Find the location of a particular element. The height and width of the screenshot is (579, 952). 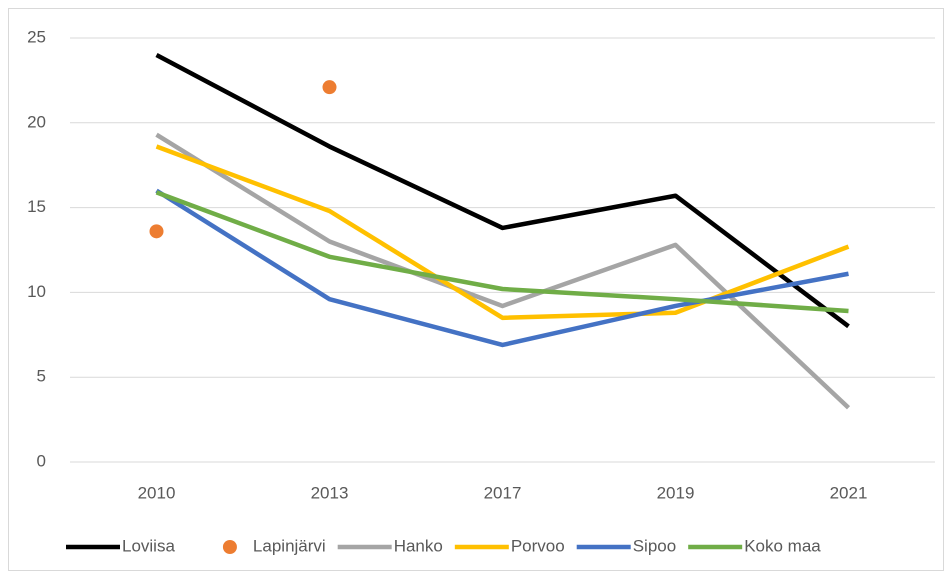

y-tick-label: 20 is located at coordinates (36, 121).